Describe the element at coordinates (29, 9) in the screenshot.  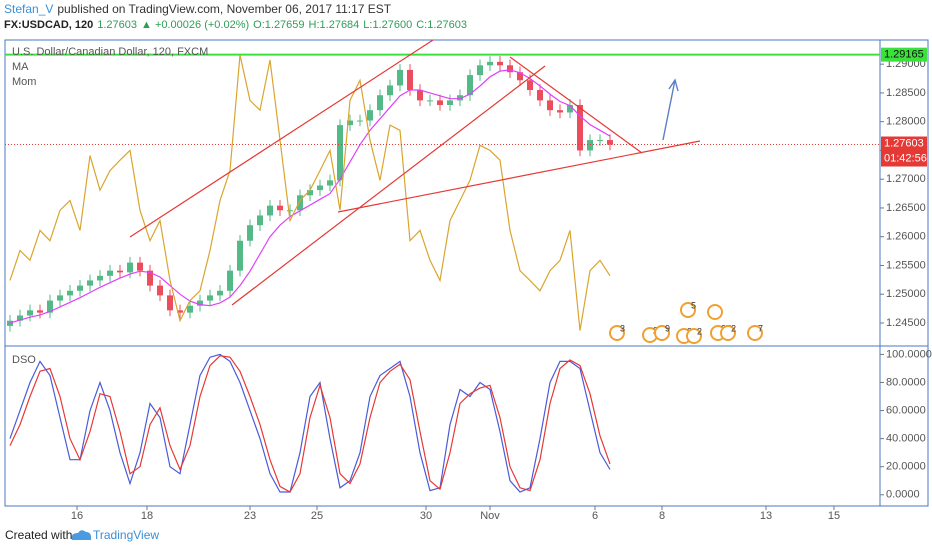
I see `author: Stefan_V` at that location.